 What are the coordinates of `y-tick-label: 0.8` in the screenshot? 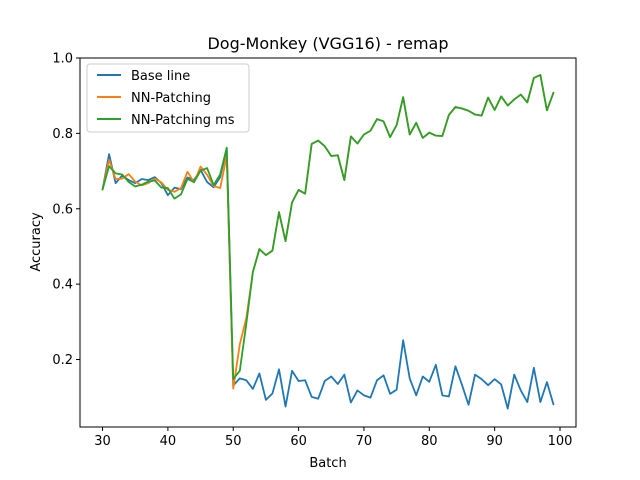 It's located at (62, 134).